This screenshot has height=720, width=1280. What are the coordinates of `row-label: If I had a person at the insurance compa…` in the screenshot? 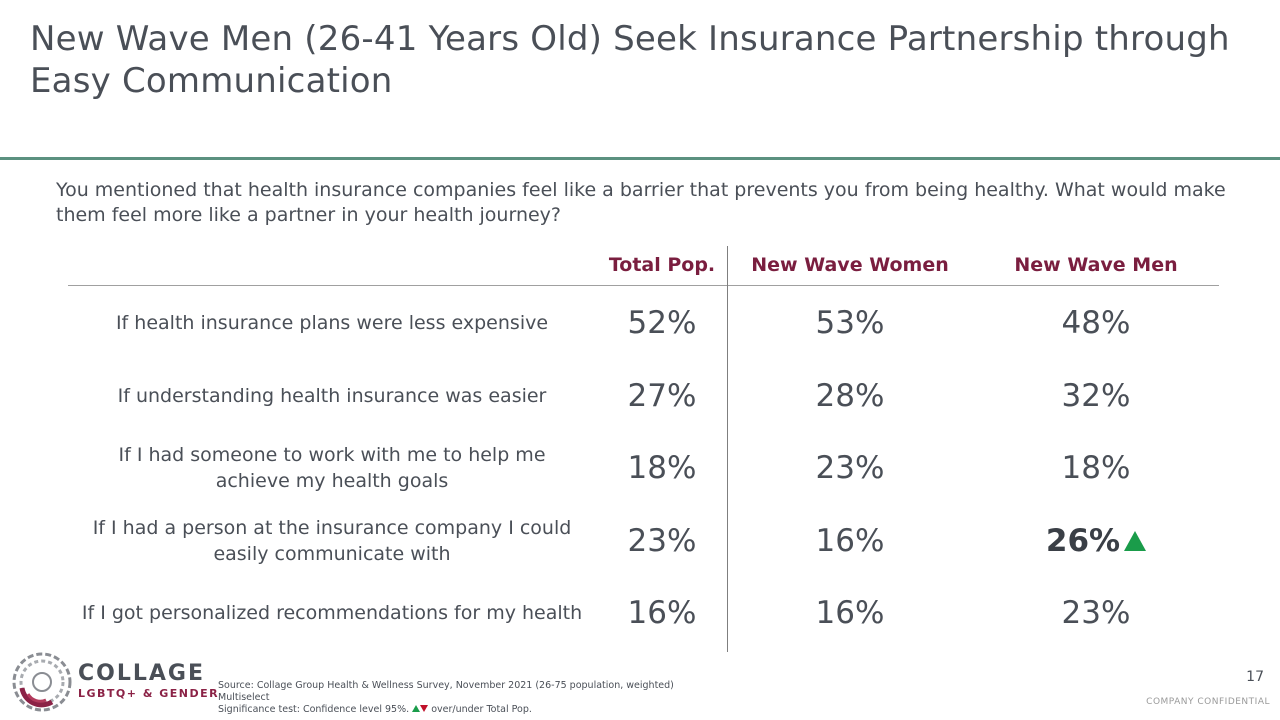 It's located at (332, 541).